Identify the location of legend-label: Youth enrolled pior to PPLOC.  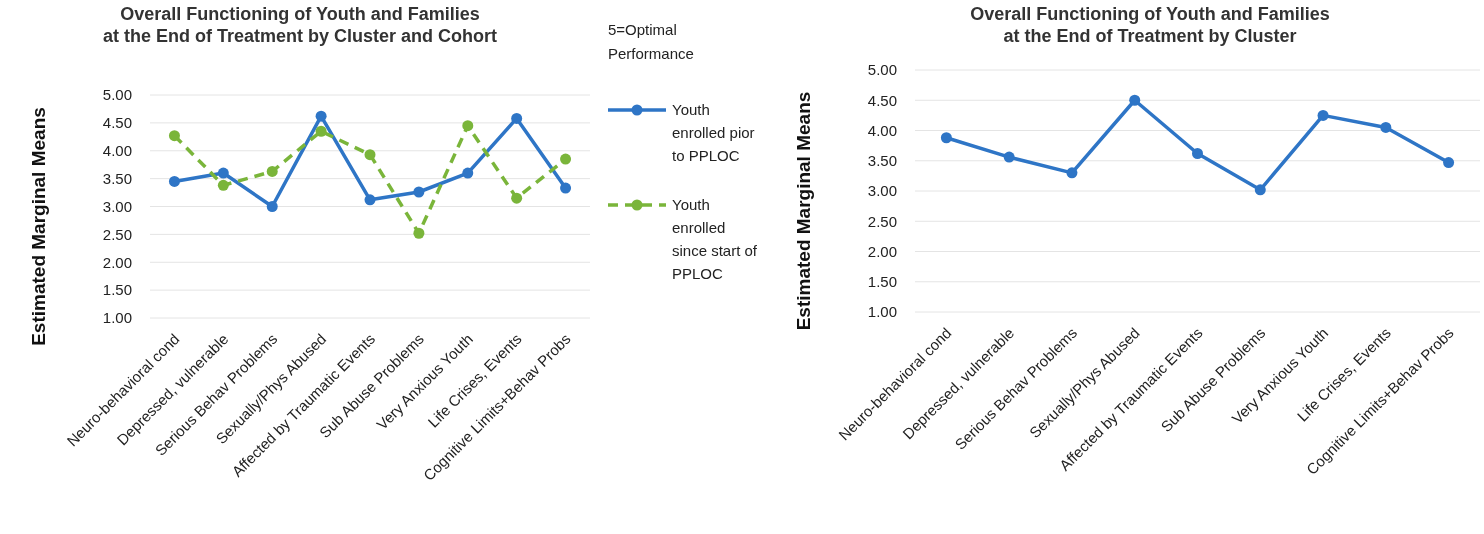
(713, 133).